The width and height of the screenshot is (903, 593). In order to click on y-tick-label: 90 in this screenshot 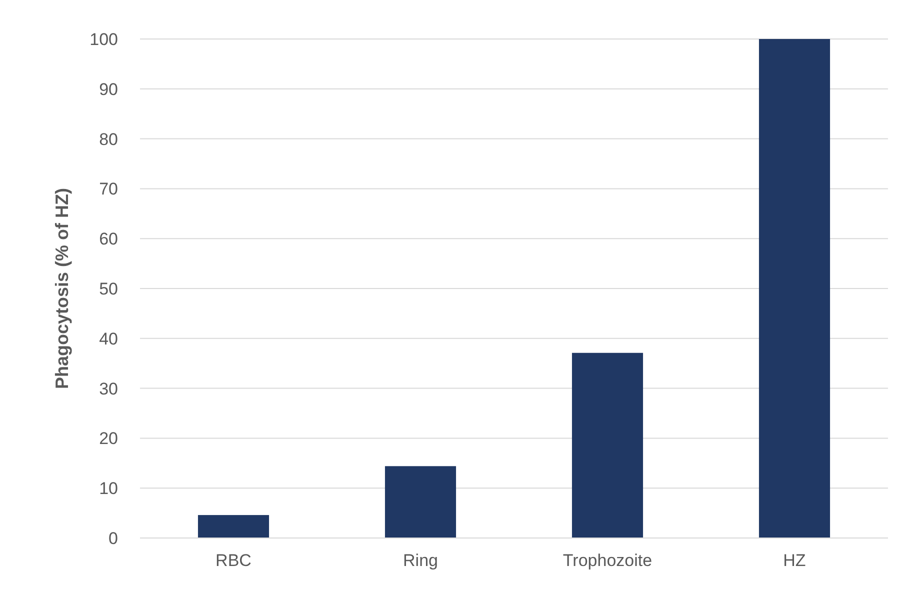, I will do `click(108, 89)`.